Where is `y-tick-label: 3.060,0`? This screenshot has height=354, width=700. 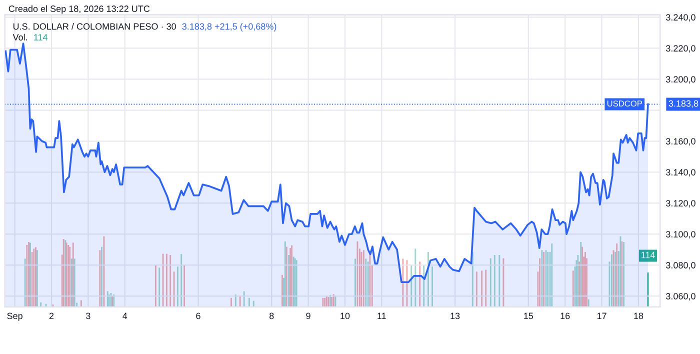 y-tick-label: 3.060,0 is located at coordinates (681, 296).